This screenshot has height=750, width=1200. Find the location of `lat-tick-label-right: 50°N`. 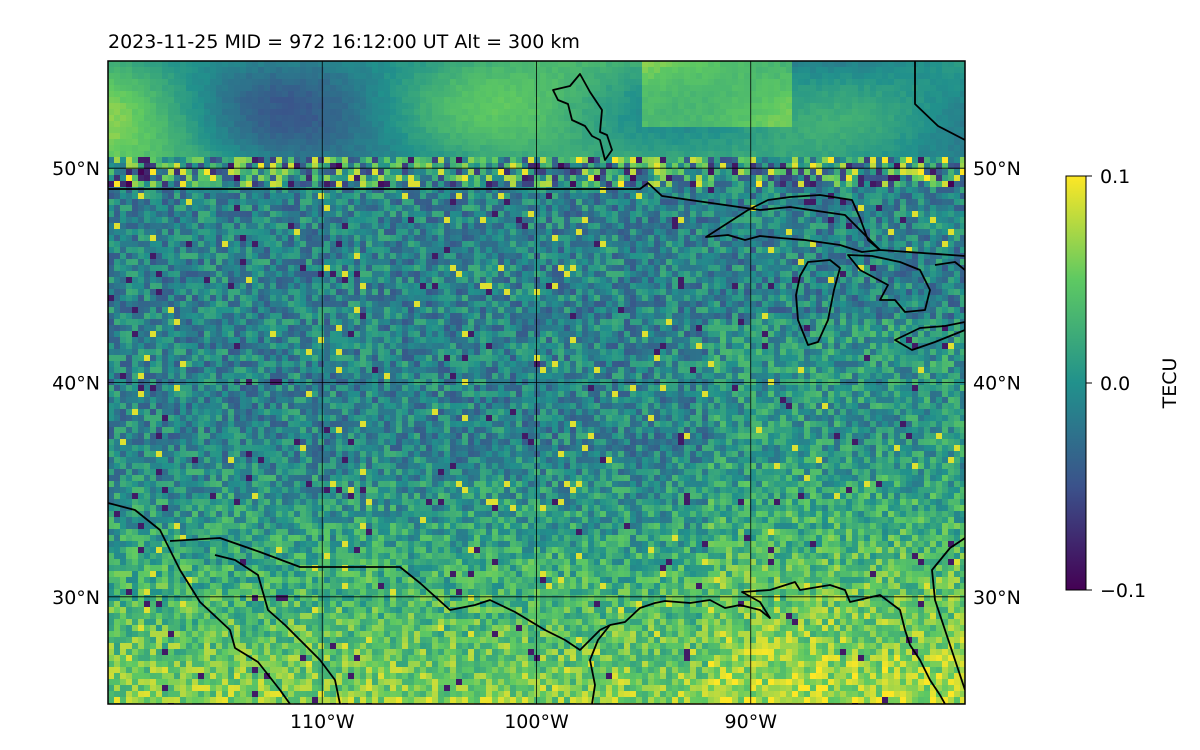

lat-tick-label-right: 50°N is located at coordinates (997, 169).